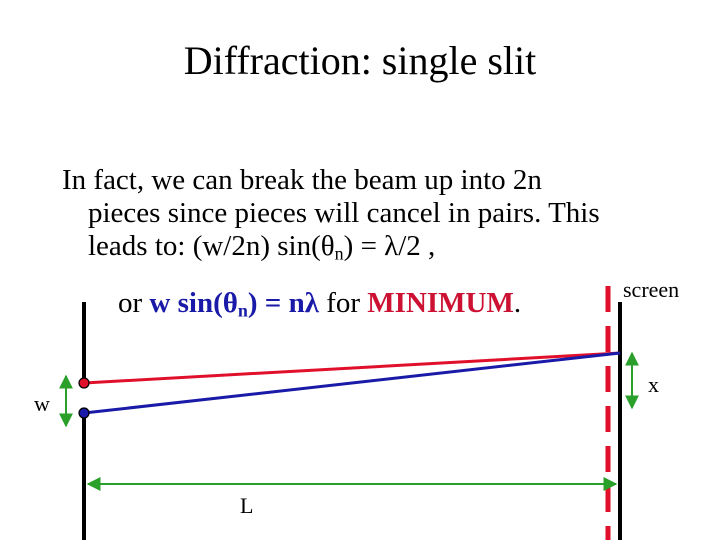 This screenshot has height=540, width=720. Describe the element at coordinates (653, 384) in the screenshot. I see `x-label: x` at that location.